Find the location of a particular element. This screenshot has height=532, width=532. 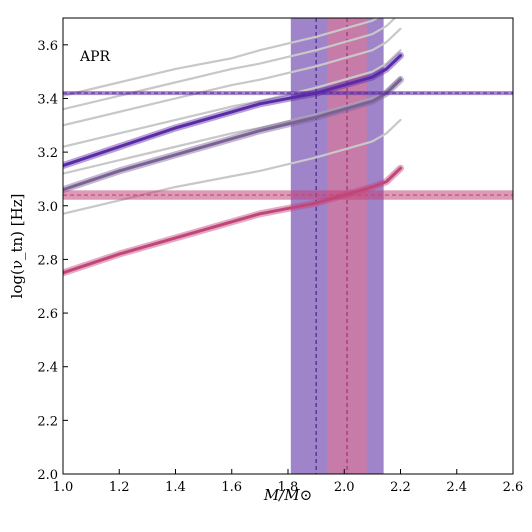

y-tick-label: 2.0 is located at coordinates (47, 475).